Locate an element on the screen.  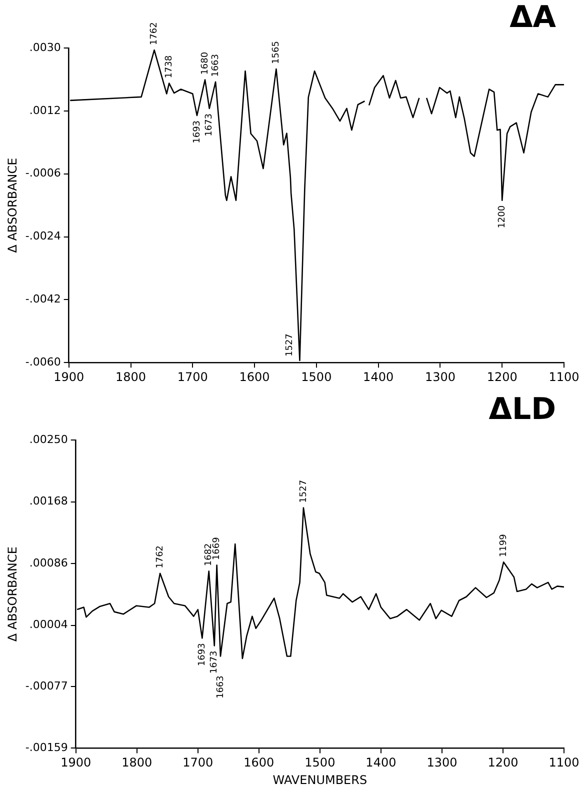
y-tick-label: -.0042 is located at coordinates (43, 299).